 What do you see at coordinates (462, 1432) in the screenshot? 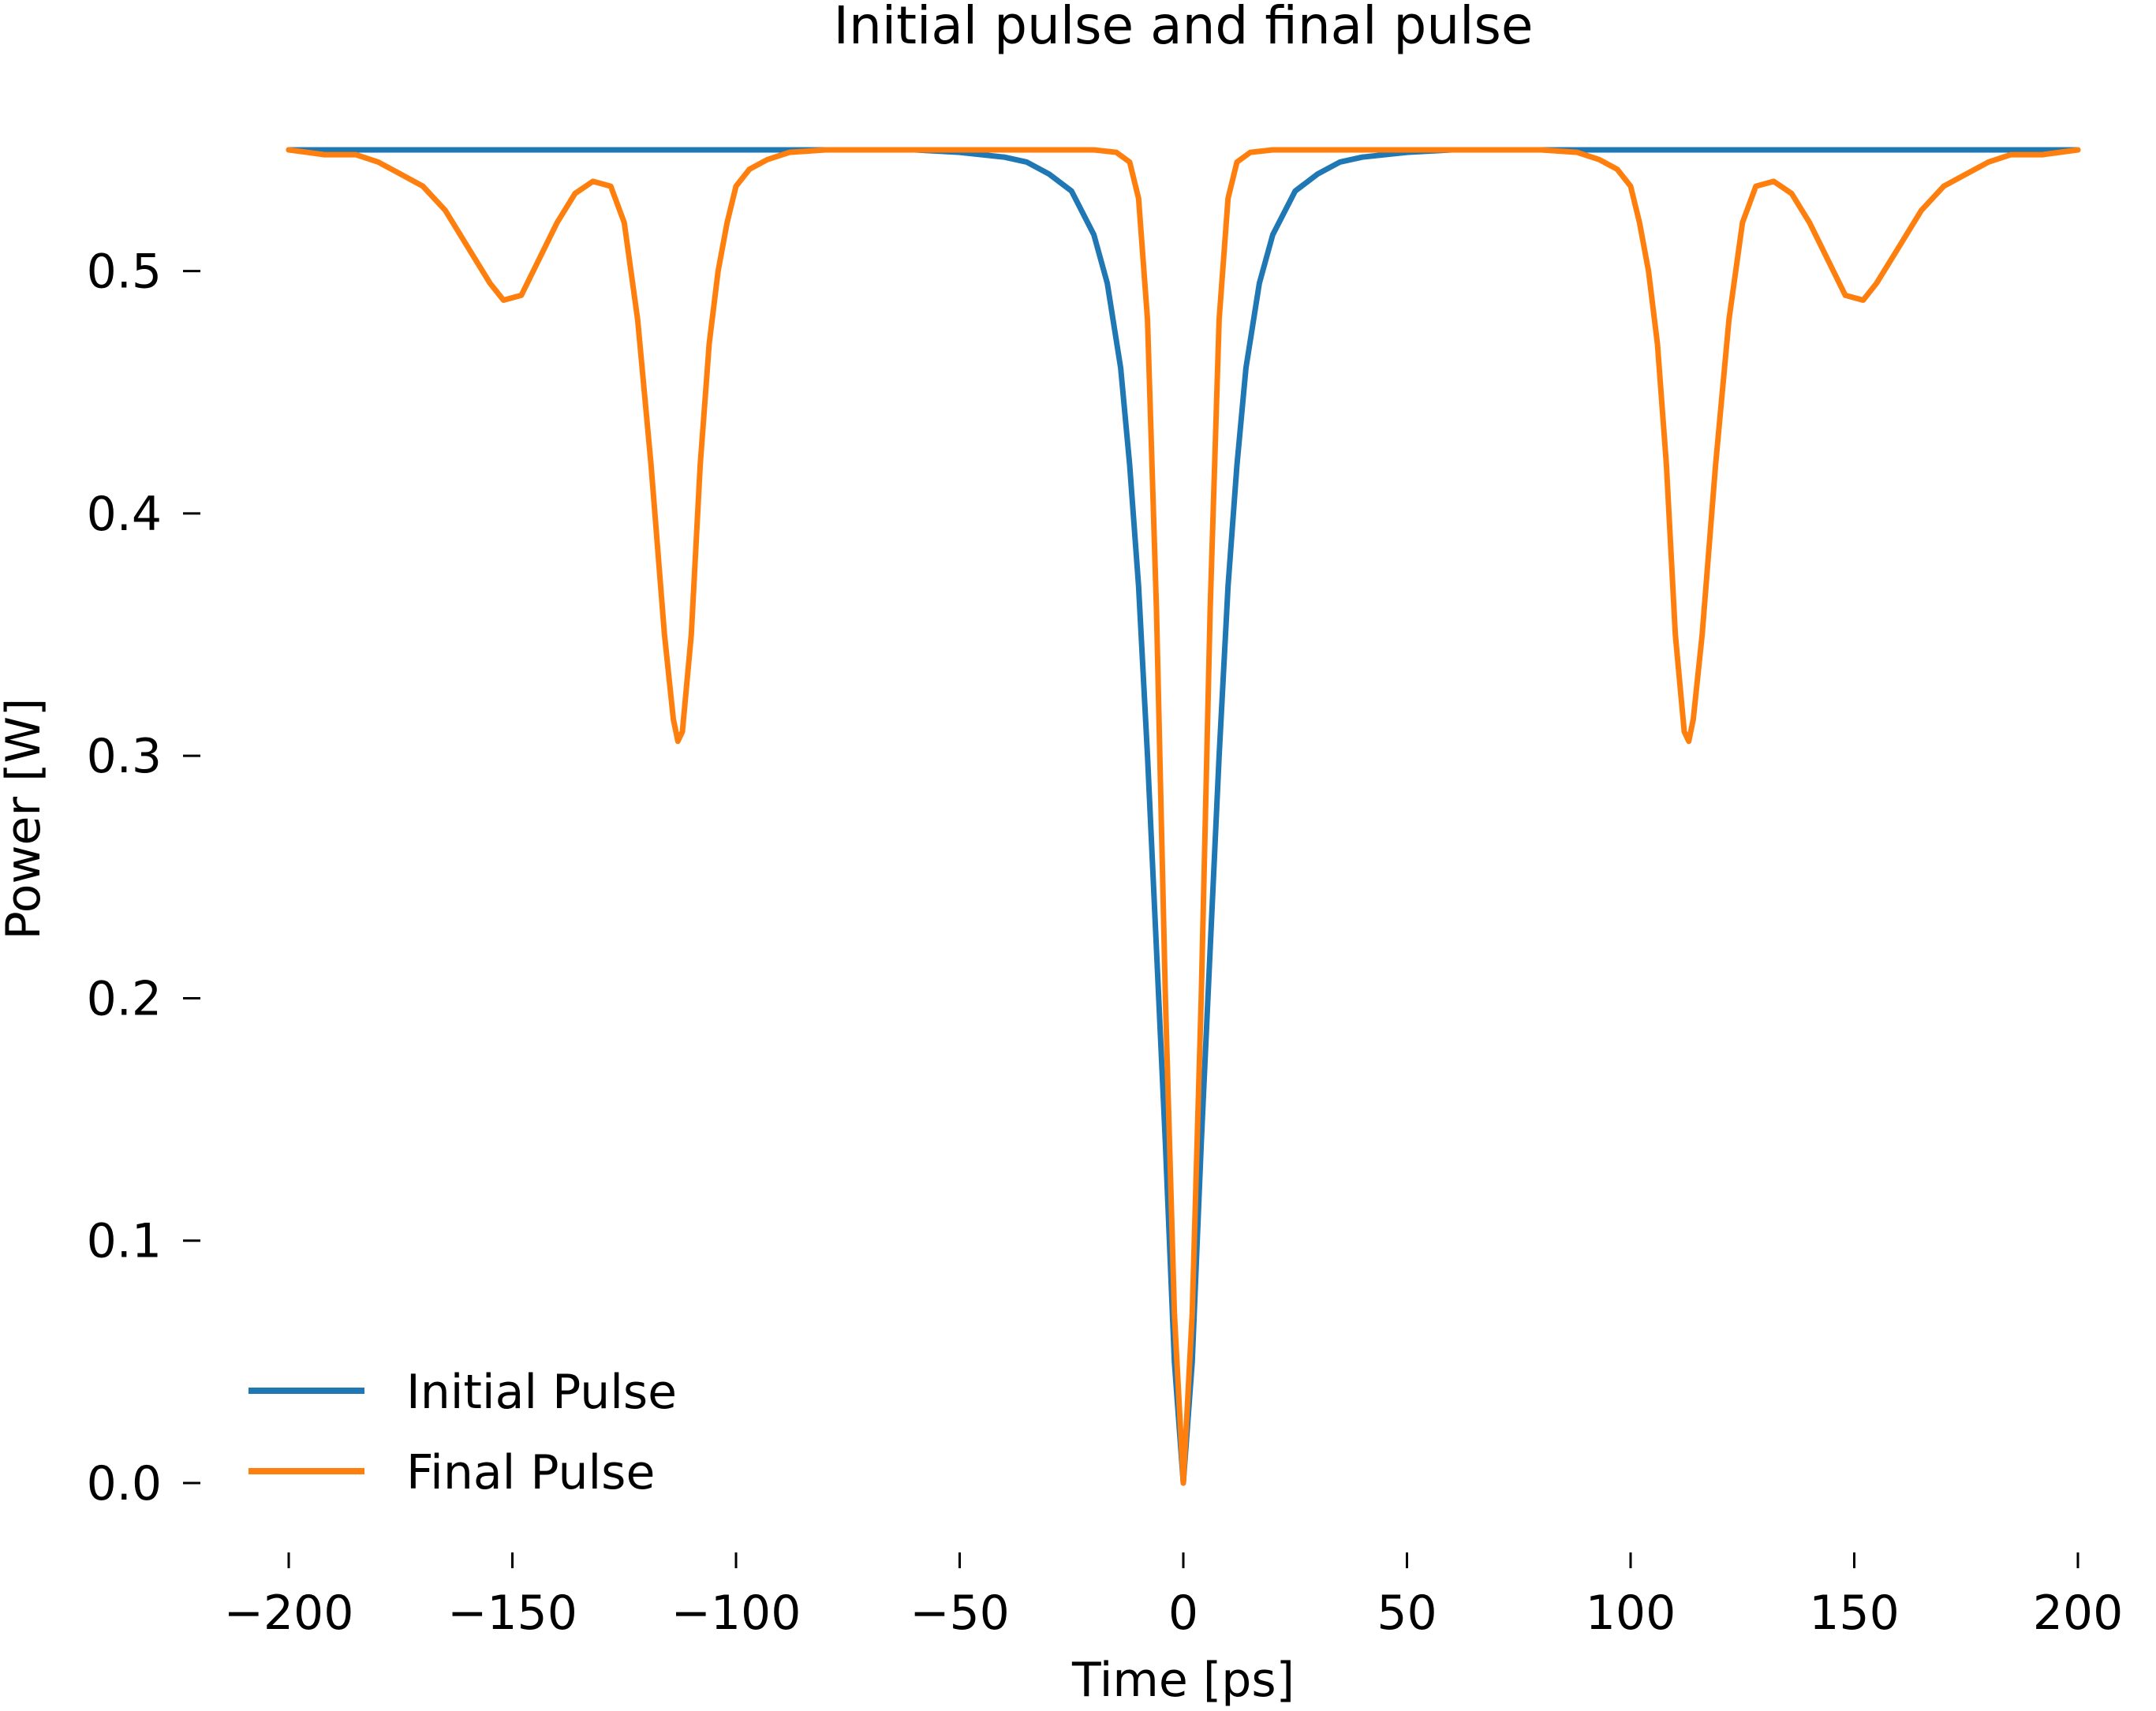
I see `legend: Initial Pulse Final Pulse` at bounding box center [462, 1432].